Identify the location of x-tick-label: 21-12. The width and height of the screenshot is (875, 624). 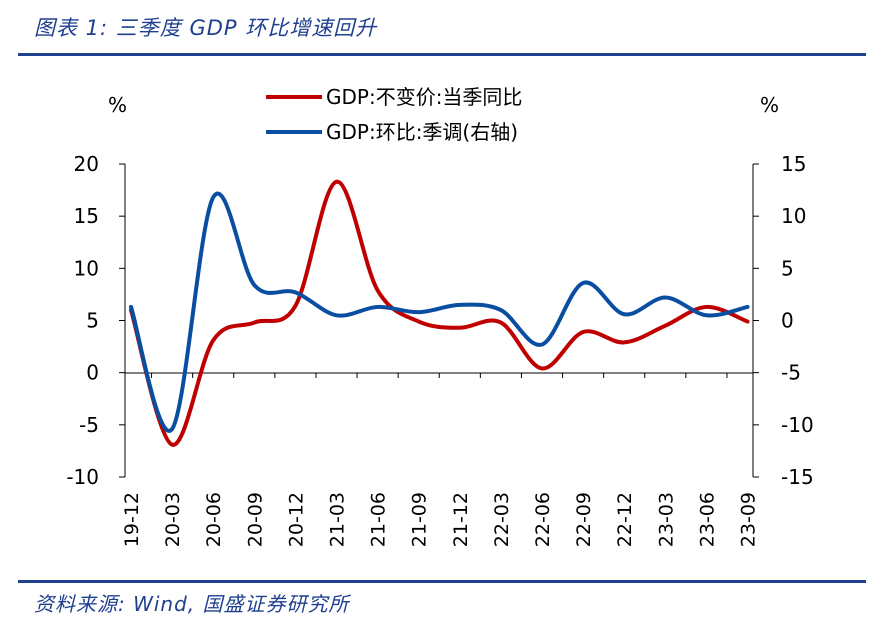
(461, 519).